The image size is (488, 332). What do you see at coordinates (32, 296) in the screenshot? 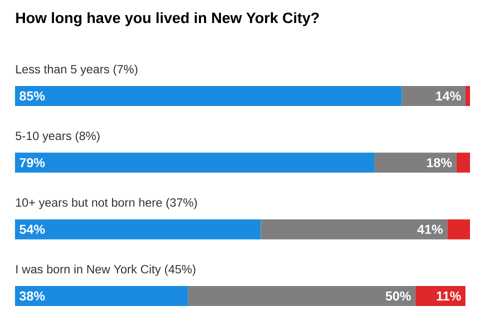
I see `data-label: 38%` at bounding box center [32, 296].